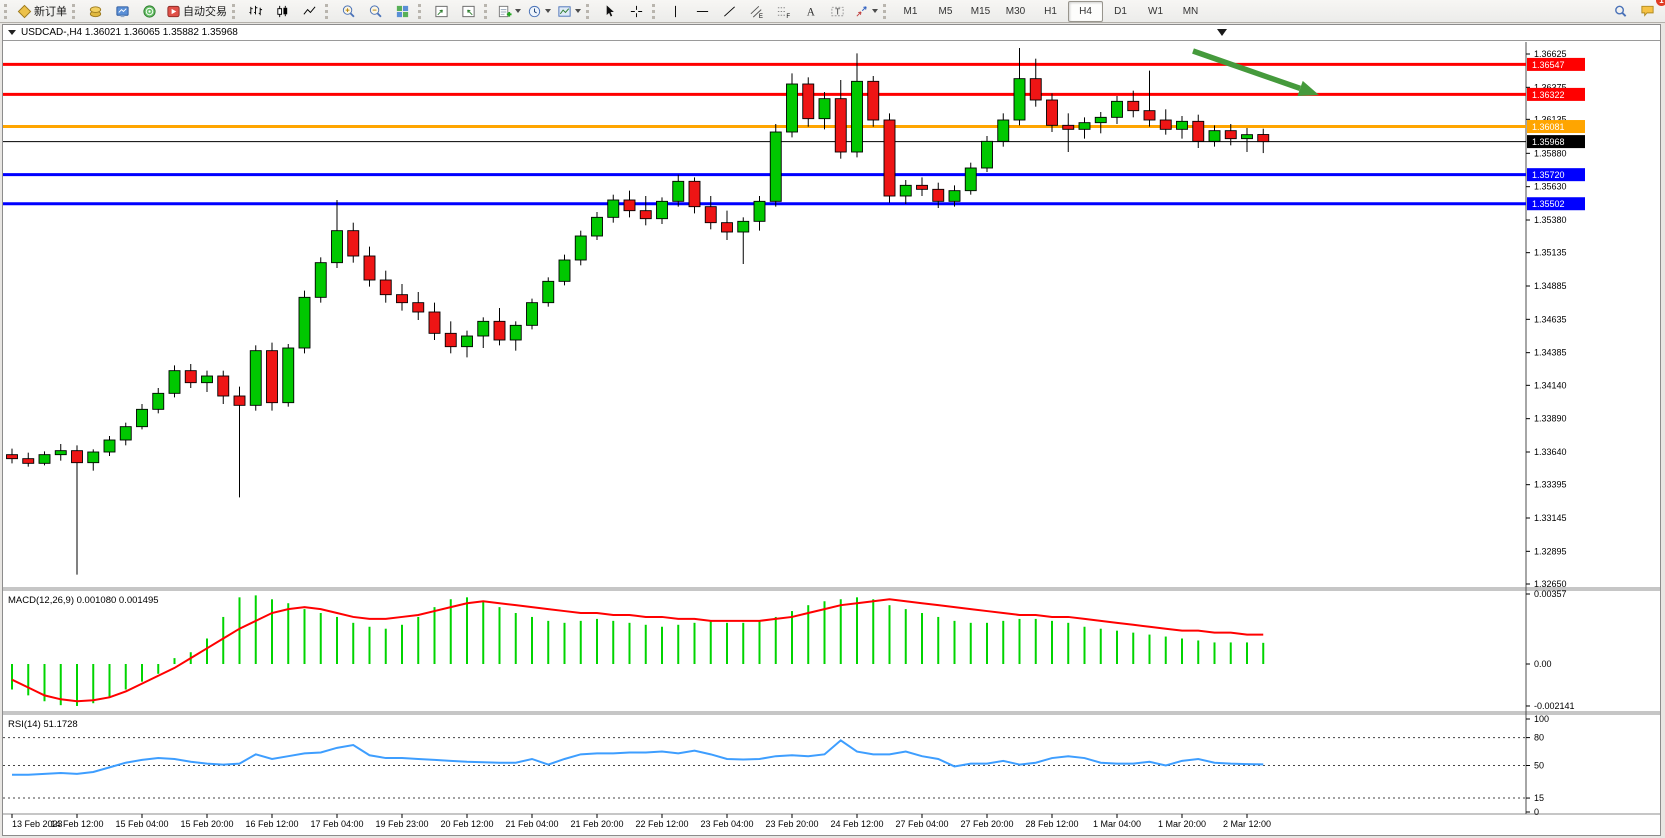 This screenshot has height=838, width=1665. What do you see at coordinates (76, 824) in the screenshot?
I see `svg-text: 14 Feb 12:00` at bounding box center [76, 824].